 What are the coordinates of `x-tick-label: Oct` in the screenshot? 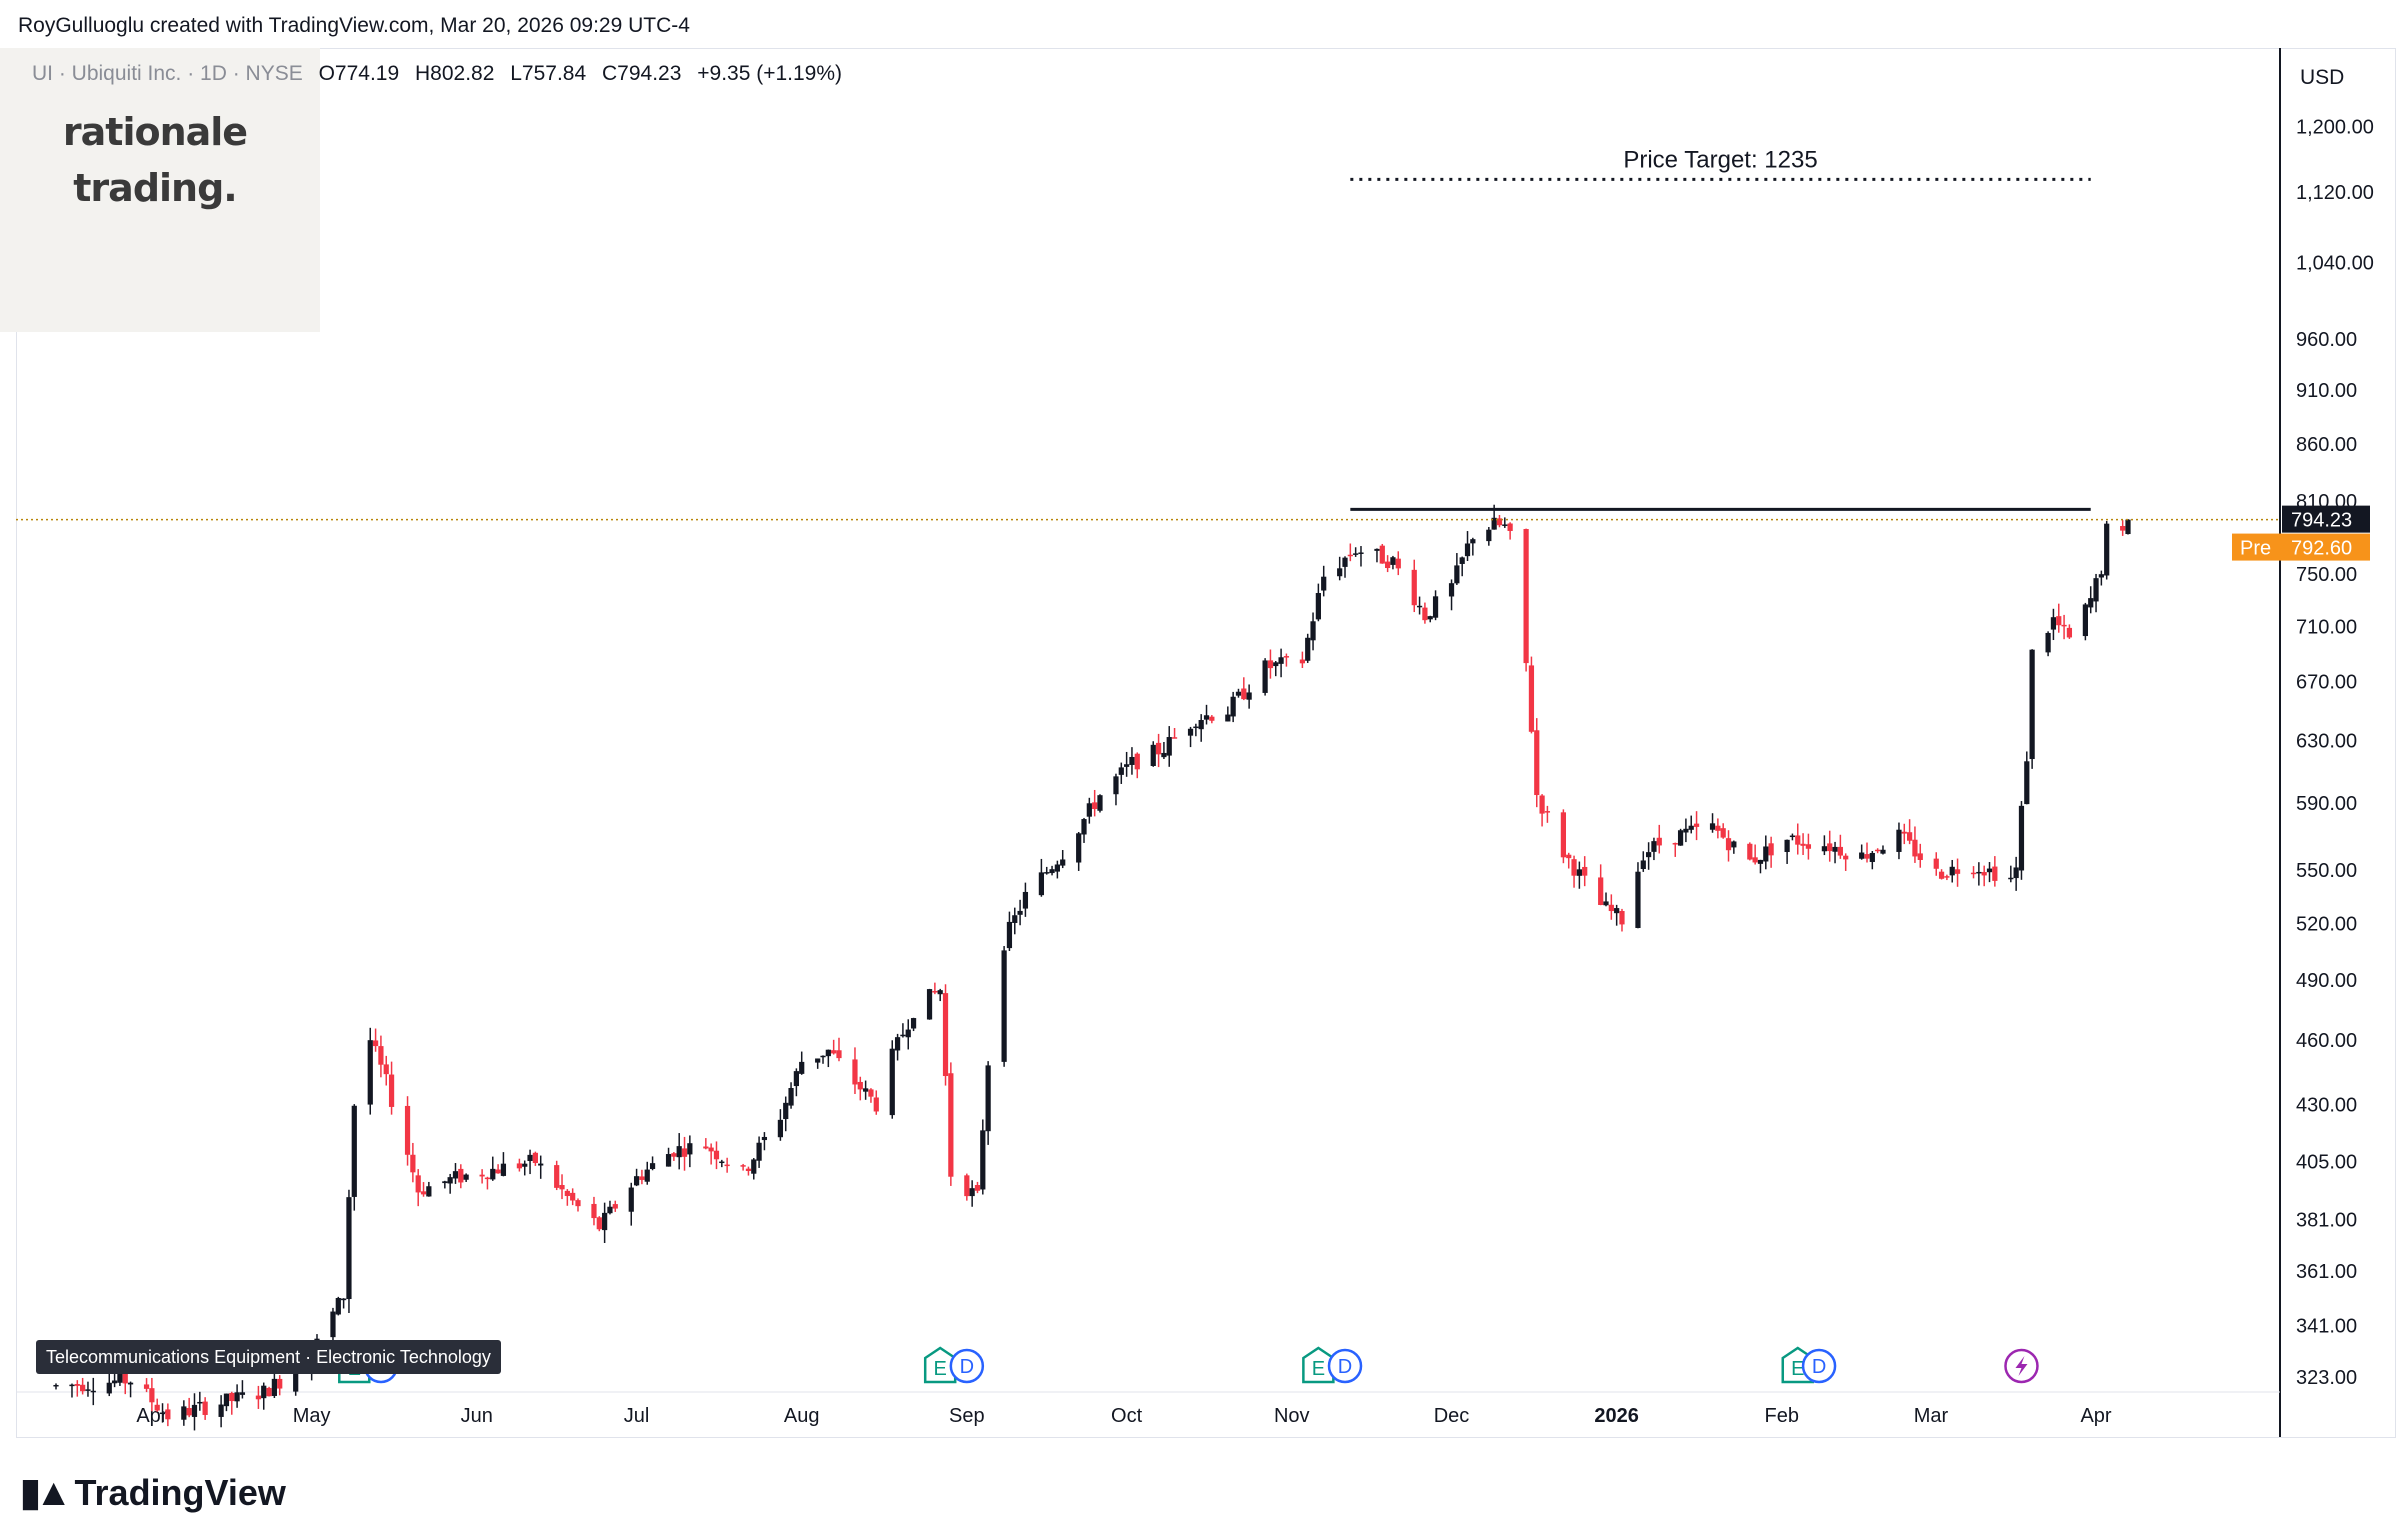 It's located at (1127, 1416).